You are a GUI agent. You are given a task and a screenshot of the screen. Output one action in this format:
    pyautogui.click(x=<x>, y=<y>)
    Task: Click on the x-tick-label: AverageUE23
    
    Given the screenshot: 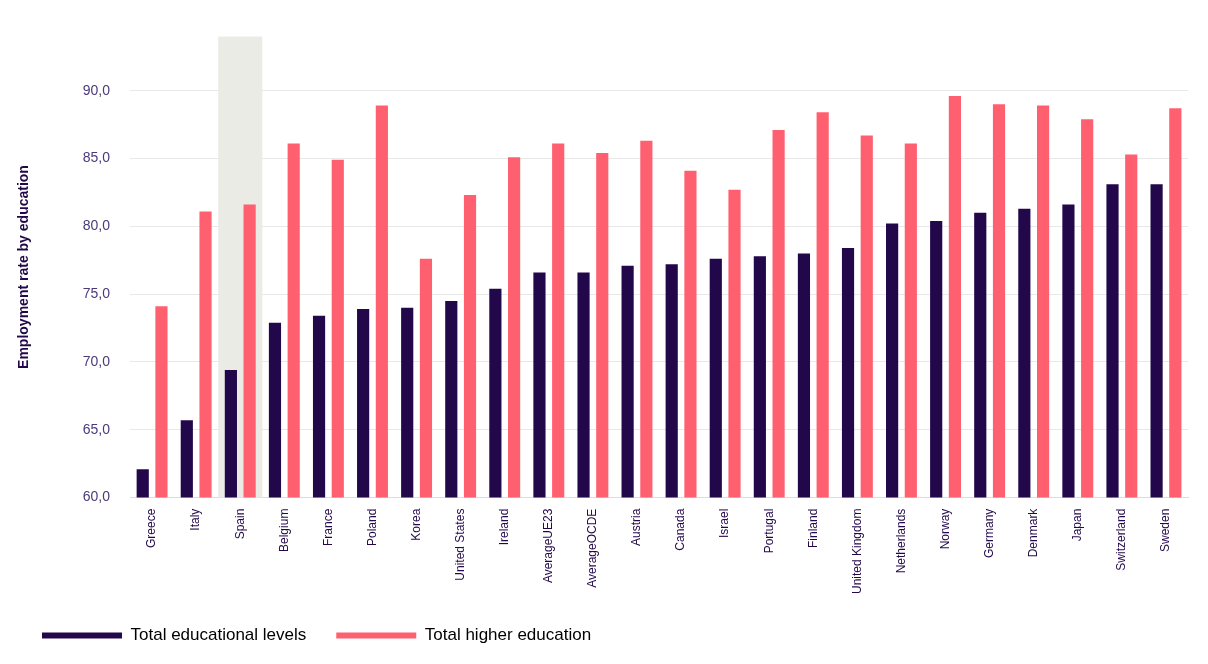 What is the action you would take?
    pyautogui.click(x=548, y=546)
    